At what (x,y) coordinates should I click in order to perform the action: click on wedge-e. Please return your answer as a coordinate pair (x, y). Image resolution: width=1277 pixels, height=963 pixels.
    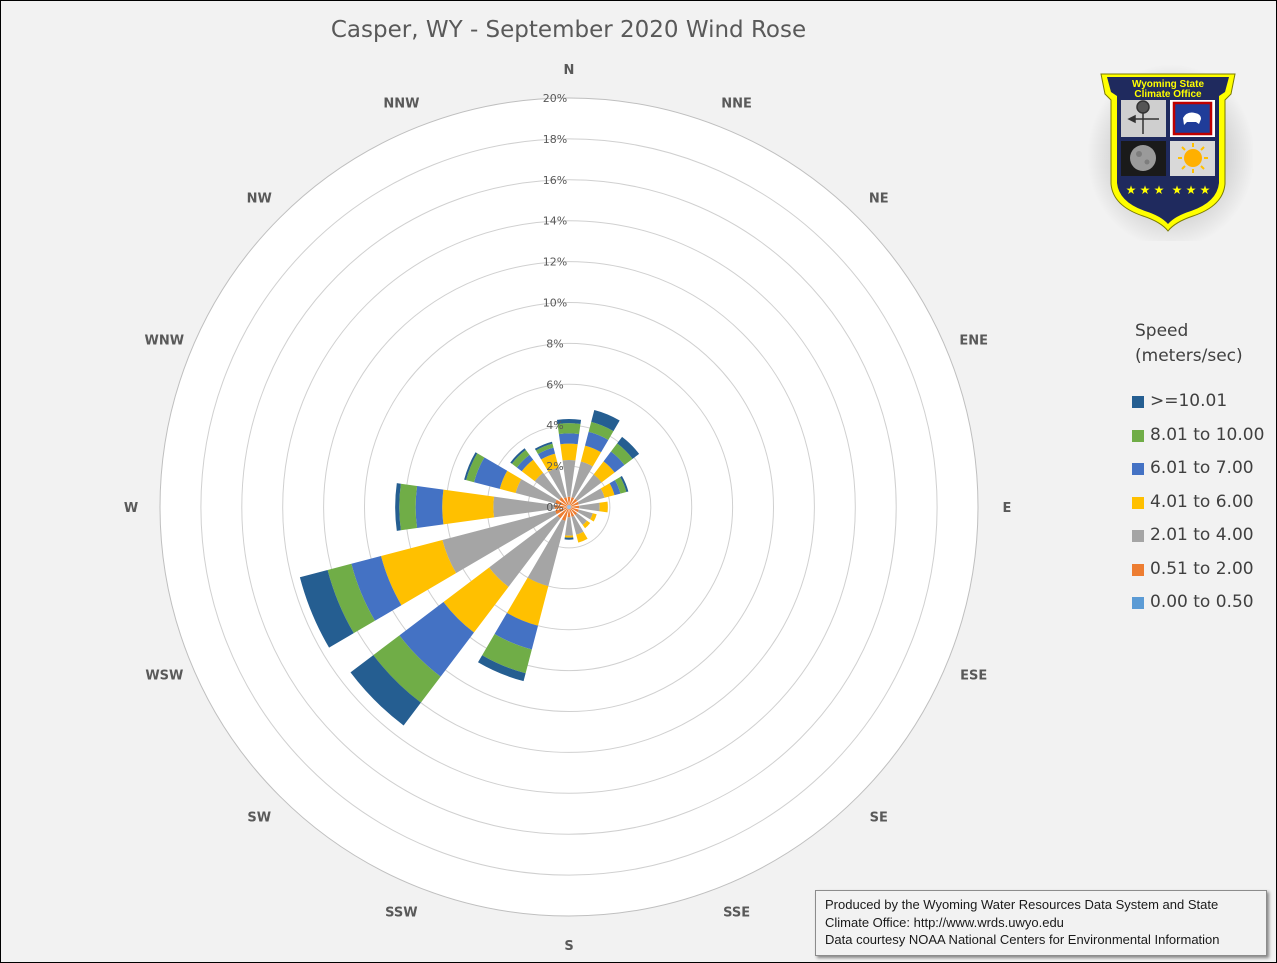
    Looking at the image, I should click on (589, 507).